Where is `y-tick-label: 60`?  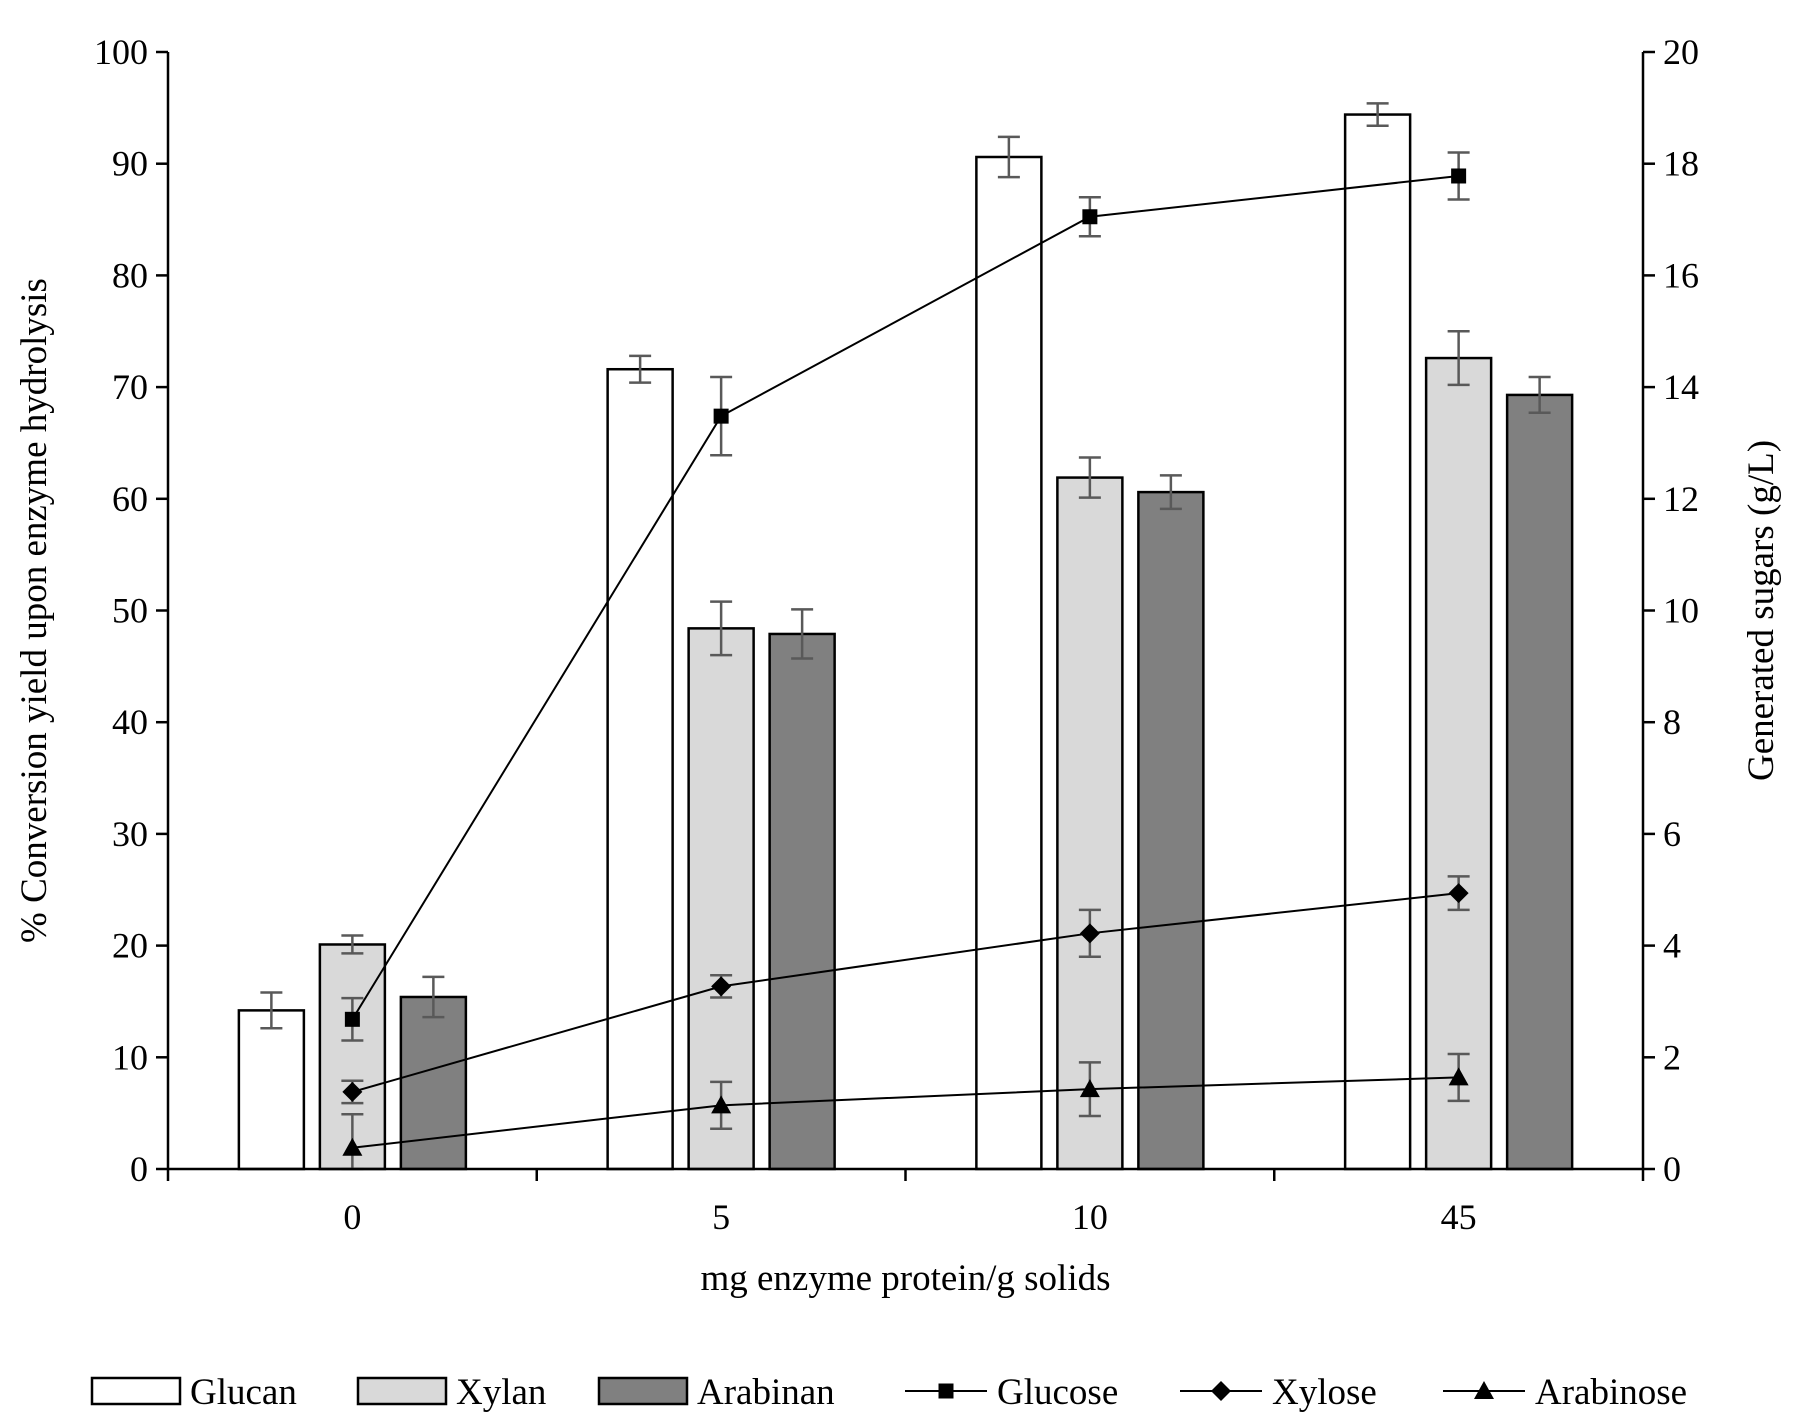
y-tick-label: 60 is located at coordinates (130, 499).